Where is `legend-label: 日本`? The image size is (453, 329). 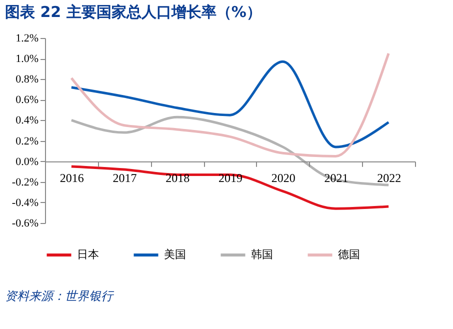 legend-label: 日本 is located at coordinates (88, 254).